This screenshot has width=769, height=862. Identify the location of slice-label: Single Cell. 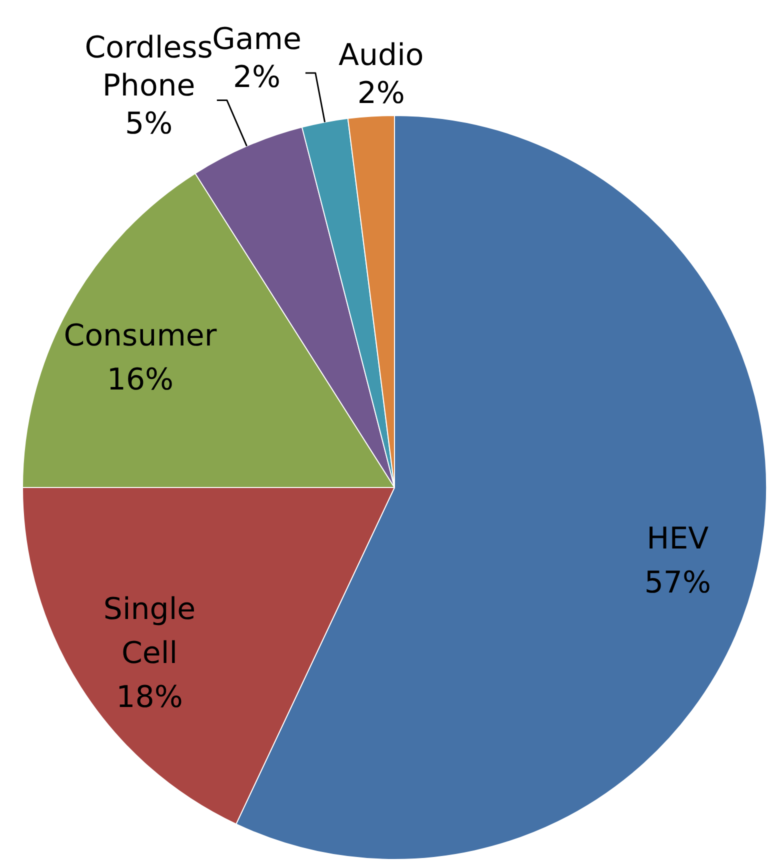
(149, 631).